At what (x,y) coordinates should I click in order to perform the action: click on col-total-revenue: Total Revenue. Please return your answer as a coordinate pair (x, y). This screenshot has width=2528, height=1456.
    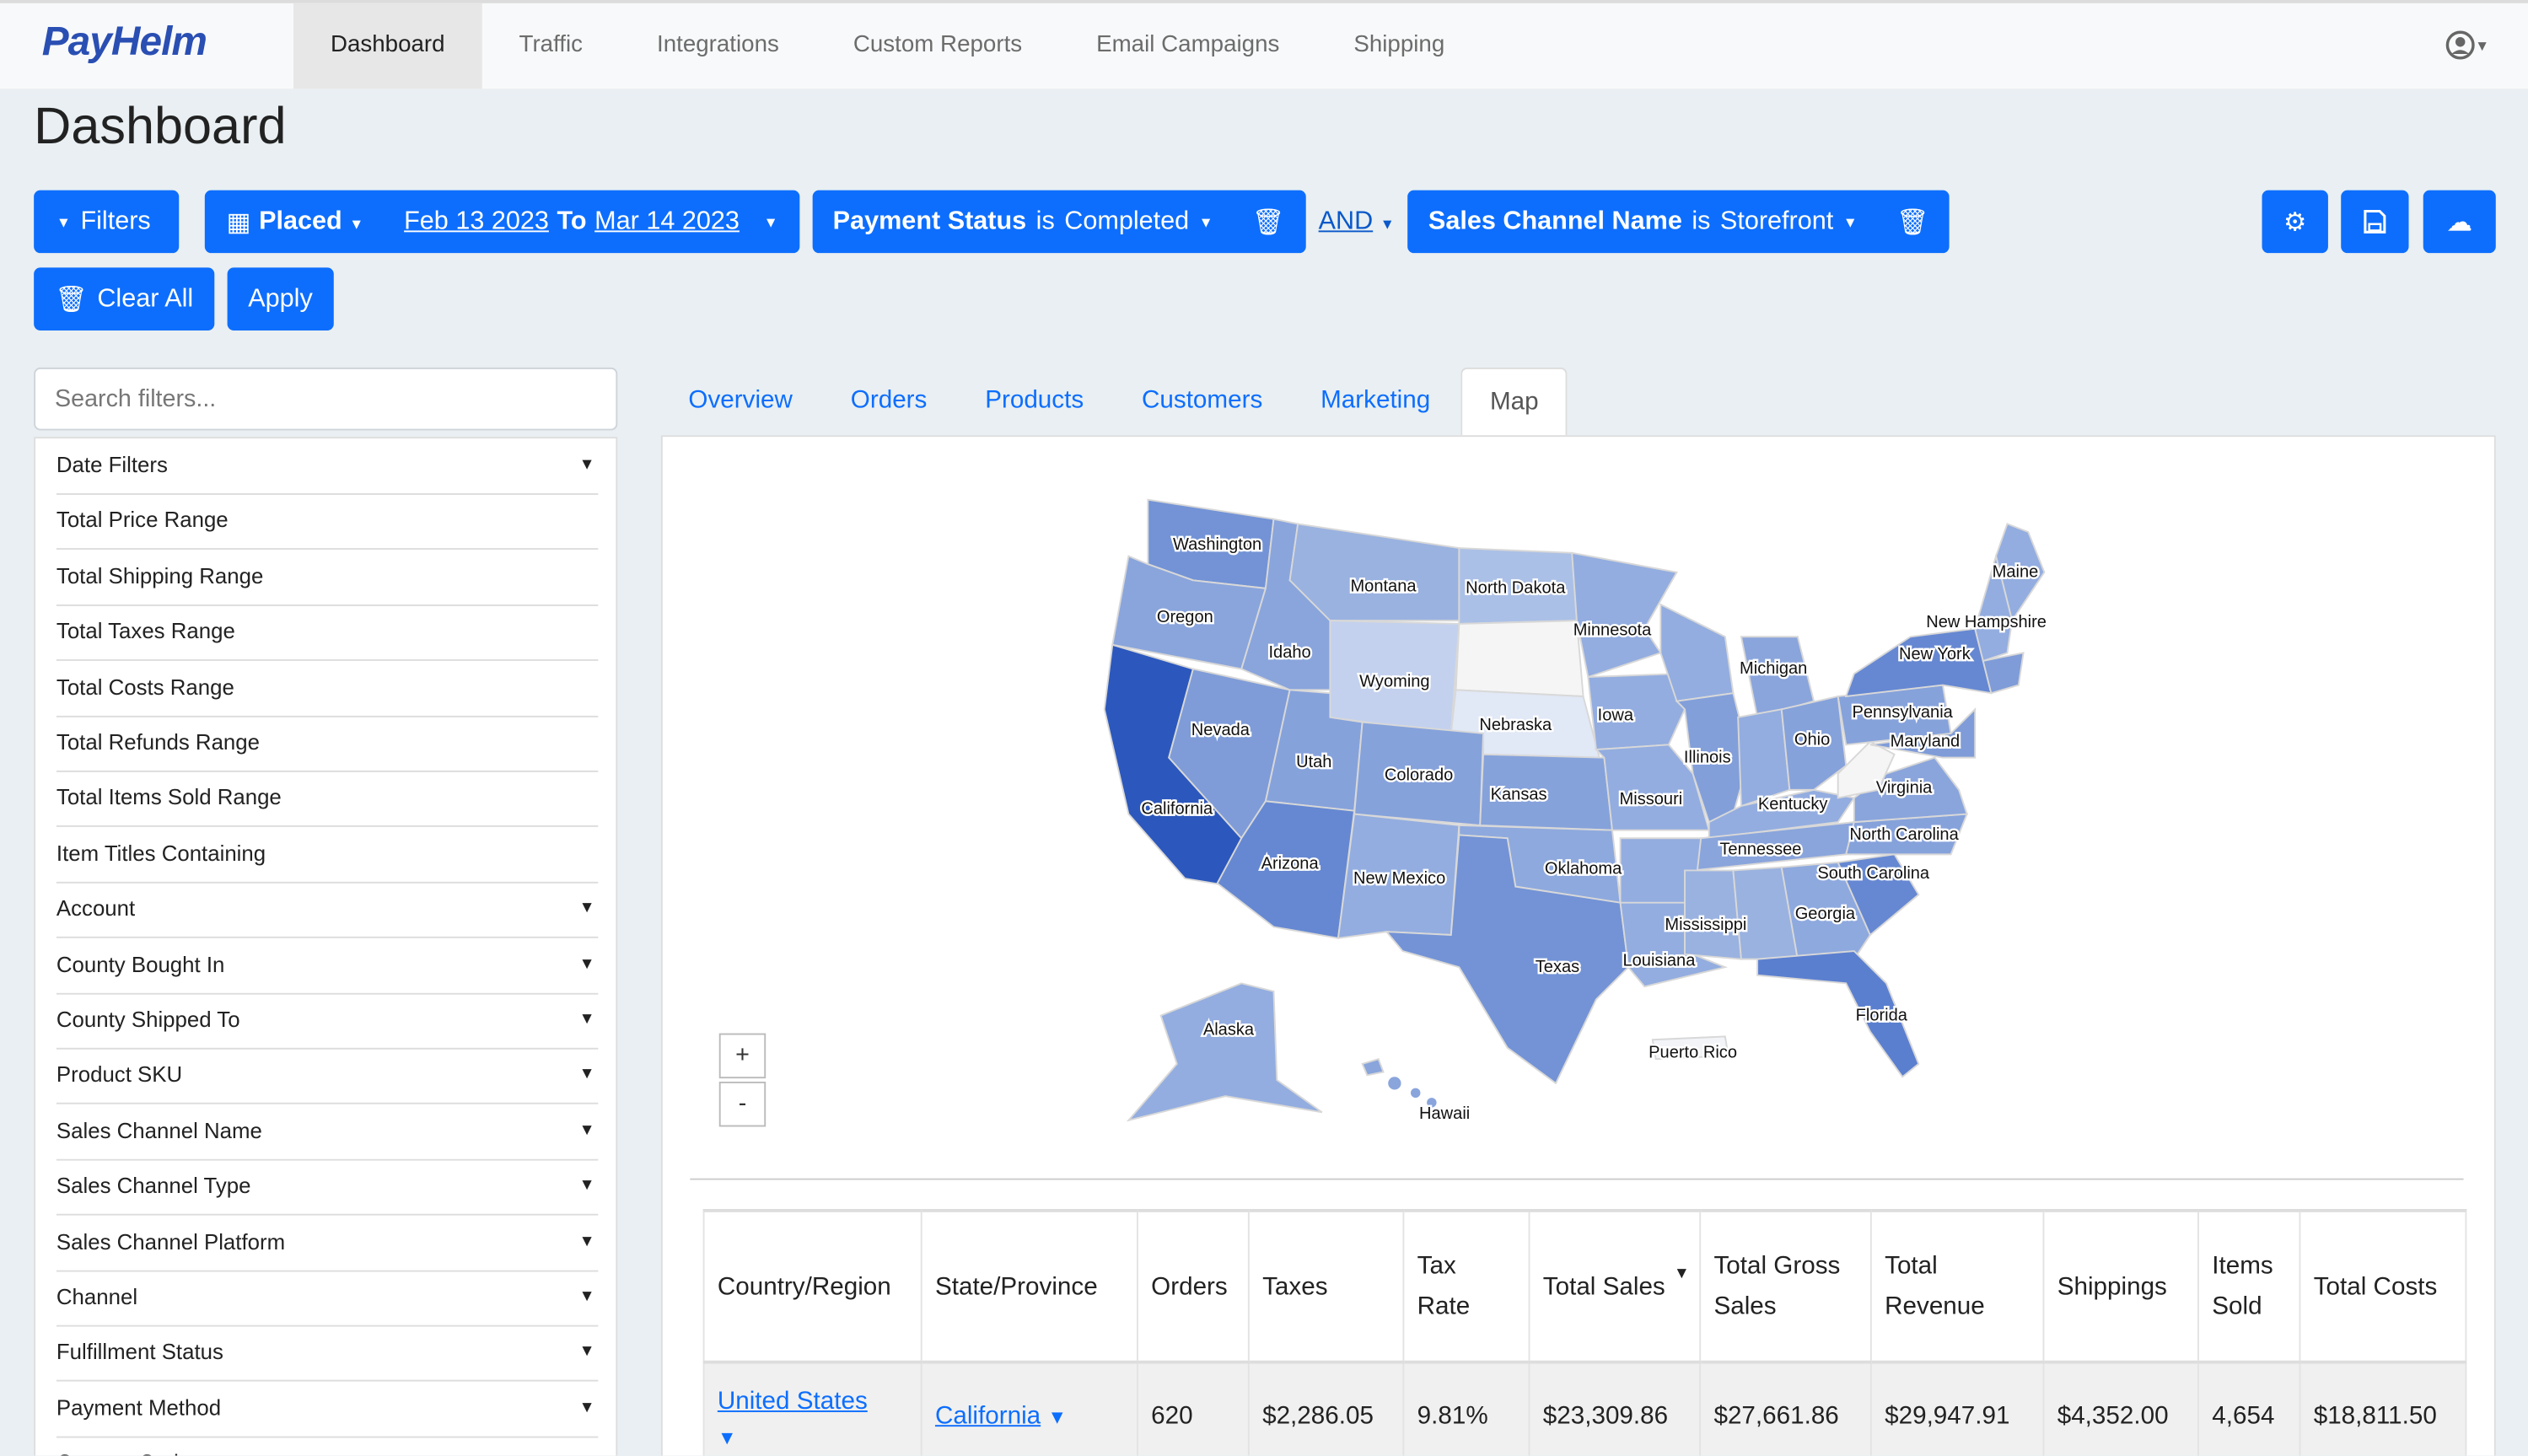
    Looking at the image, I should click on (1957, 1285).